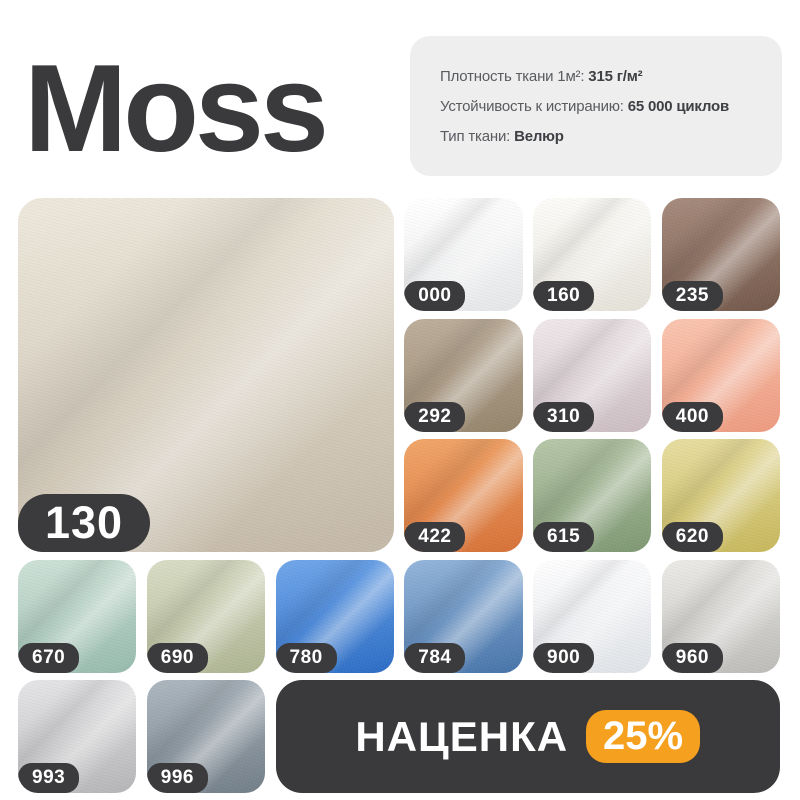  Describe the element at coordinates (692, 537) in the screenshot. I see `swatch-code-badge: 620` at that location.